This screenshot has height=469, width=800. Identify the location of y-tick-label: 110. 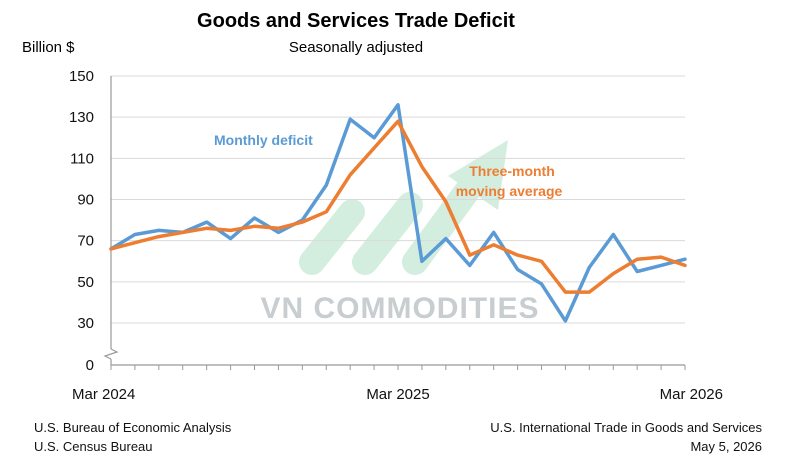
(82, 158).